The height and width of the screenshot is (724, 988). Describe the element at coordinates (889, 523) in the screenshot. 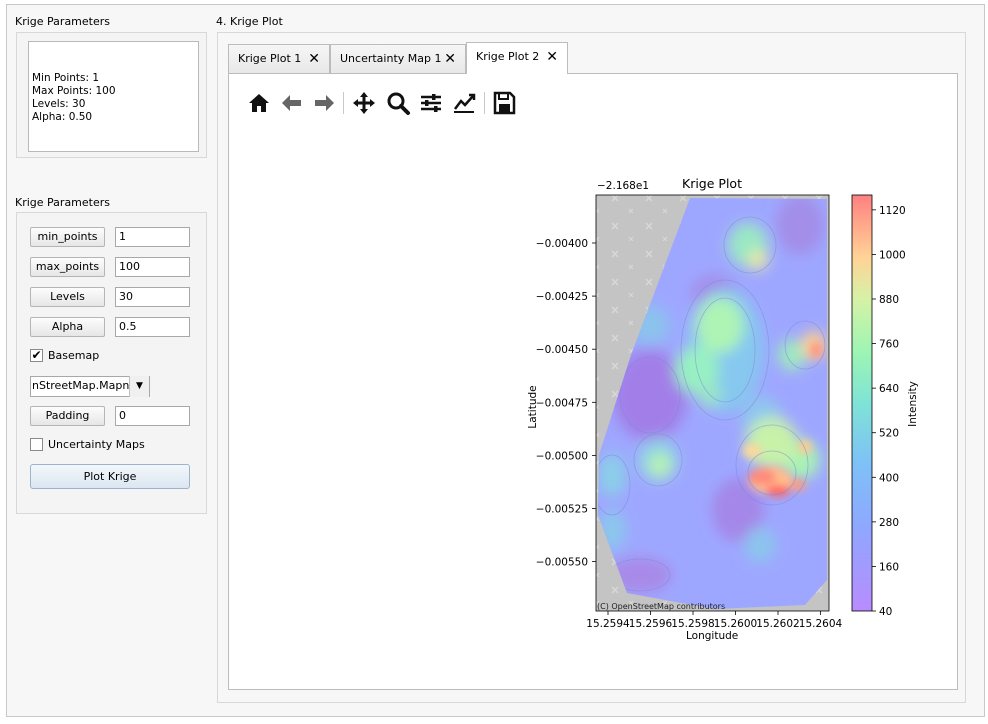

I see `colorbar-tick-label: 280` at that location.